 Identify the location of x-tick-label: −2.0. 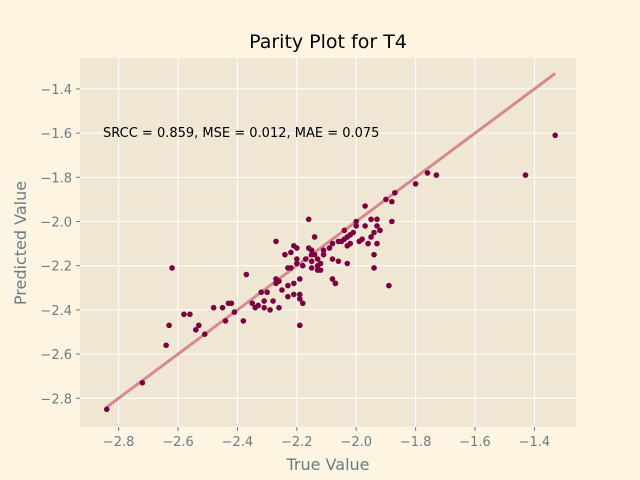
(356, 442).